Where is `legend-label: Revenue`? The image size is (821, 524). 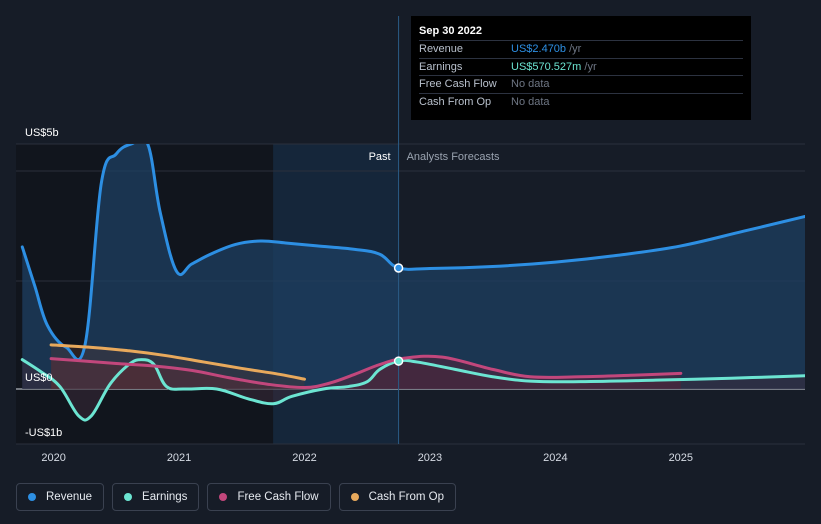
legend-label: Revenue is located at coordinates (69, 497).